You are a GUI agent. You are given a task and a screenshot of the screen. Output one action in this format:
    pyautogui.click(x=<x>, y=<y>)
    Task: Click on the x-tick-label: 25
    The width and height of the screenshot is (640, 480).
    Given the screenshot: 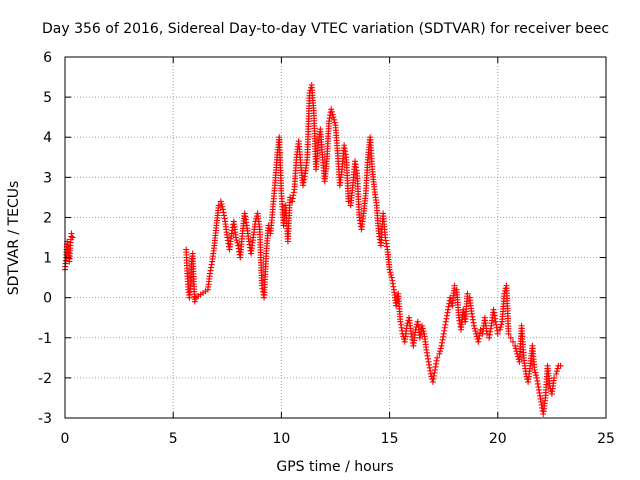 What is the action you would take?
    pyautogui.click(x=606, y=439)
    